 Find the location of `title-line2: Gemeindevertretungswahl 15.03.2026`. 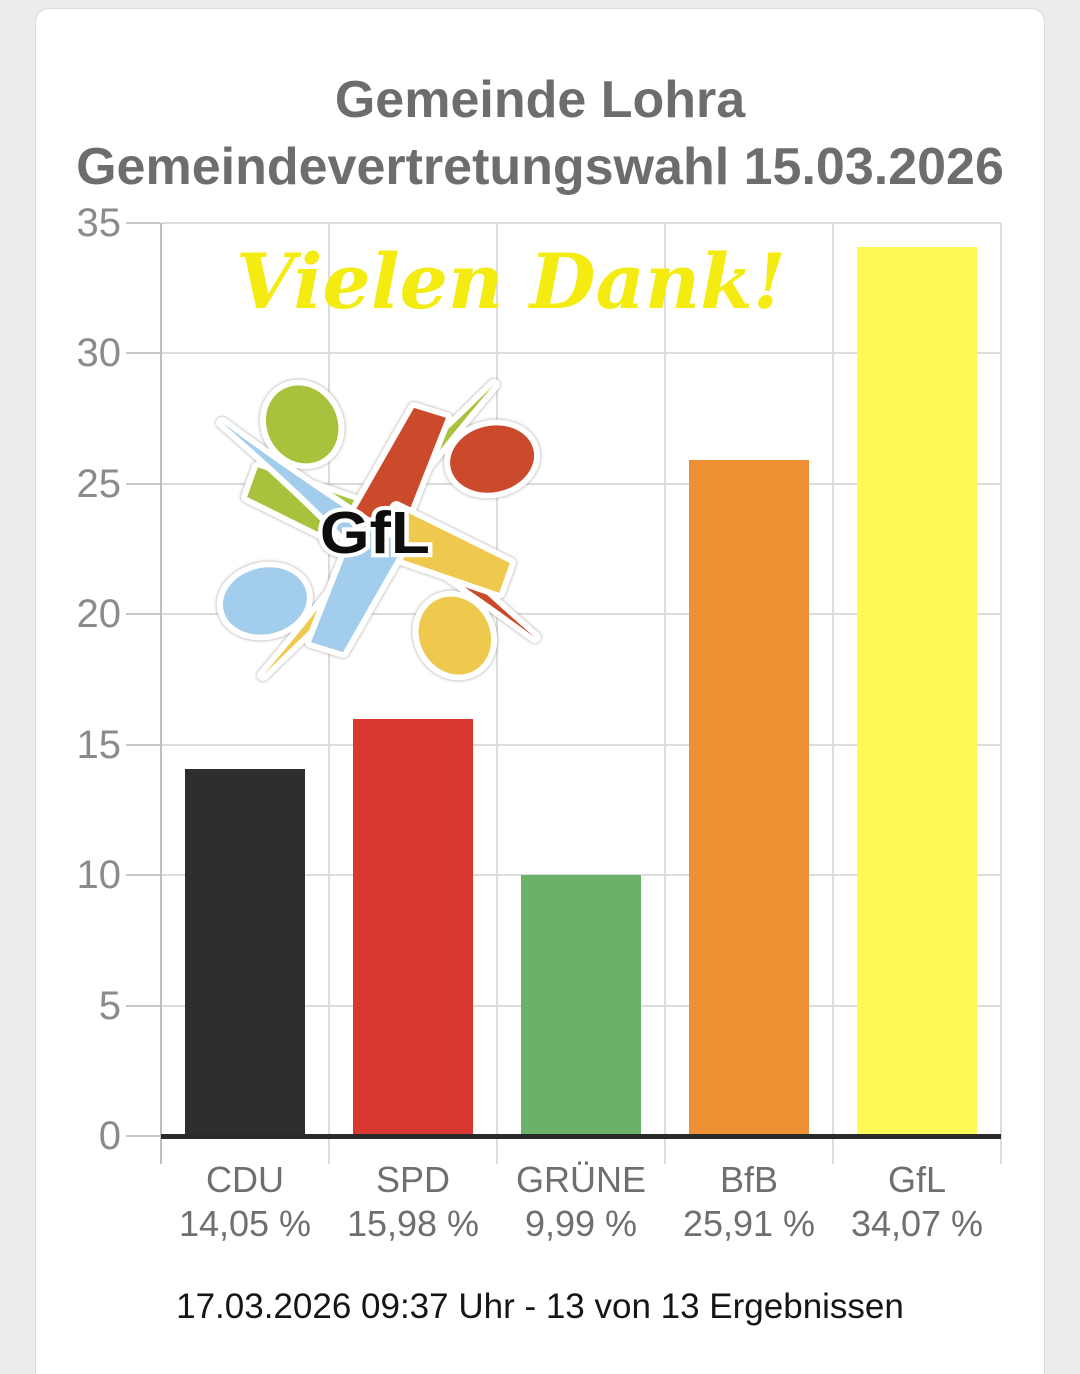

title-line2: Gemeindevertretungswahl 15.03.2026 is located at coordinates (540, 167).